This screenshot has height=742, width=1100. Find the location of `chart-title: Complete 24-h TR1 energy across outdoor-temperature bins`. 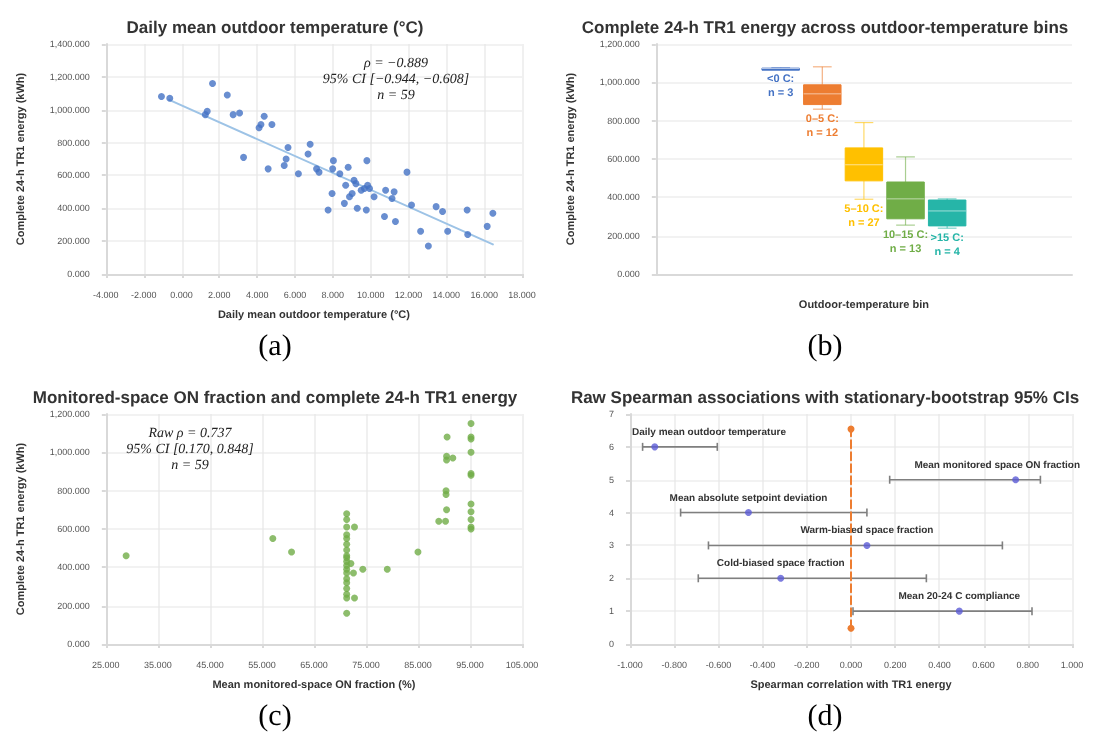

chart-title: Complete 24-h TR1 energy across outdoor-temperature bins is located at coordinates (825, 27).